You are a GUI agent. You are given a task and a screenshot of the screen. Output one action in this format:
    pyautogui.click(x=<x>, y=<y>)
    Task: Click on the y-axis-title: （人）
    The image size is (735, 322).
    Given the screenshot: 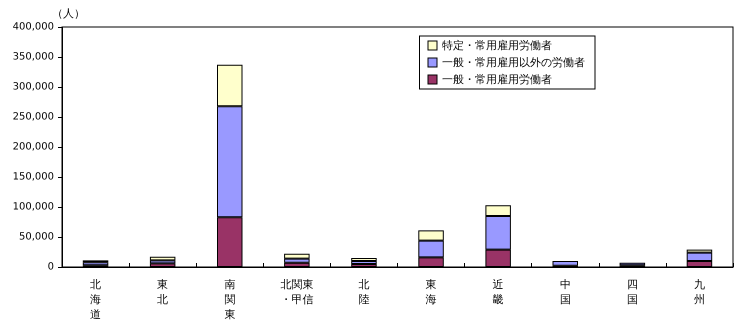 What is the action you would take?
    pyautogui.click(x=68, y=13)
    